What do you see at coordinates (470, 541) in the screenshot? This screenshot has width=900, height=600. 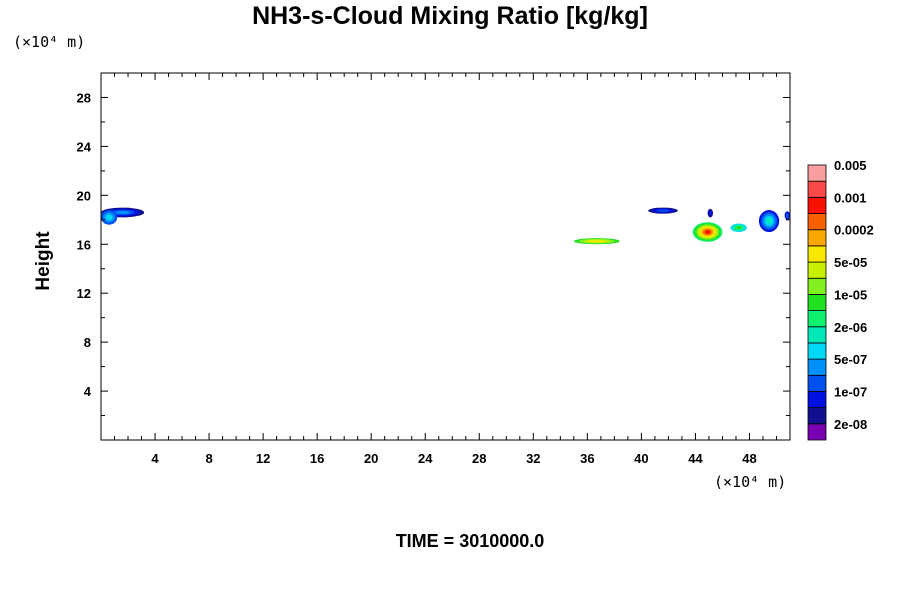 I see `time-label: TIME = 3010000.0` at bounding box center [470, 541].